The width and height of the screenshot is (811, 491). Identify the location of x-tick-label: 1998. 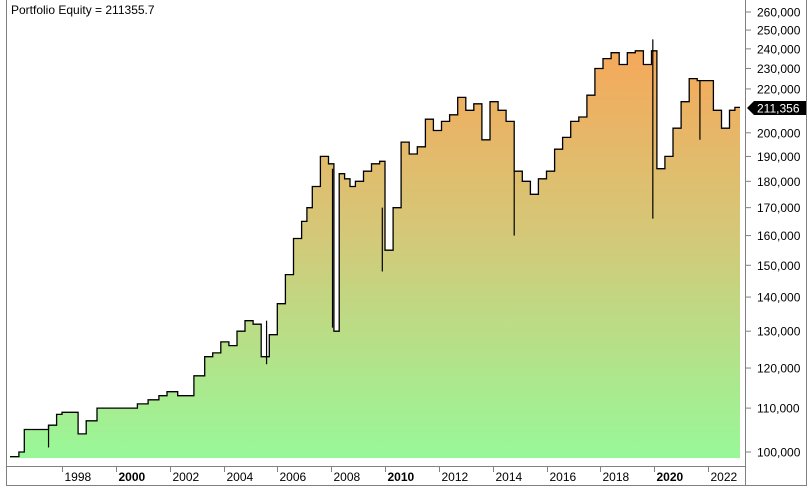
(78, 477).